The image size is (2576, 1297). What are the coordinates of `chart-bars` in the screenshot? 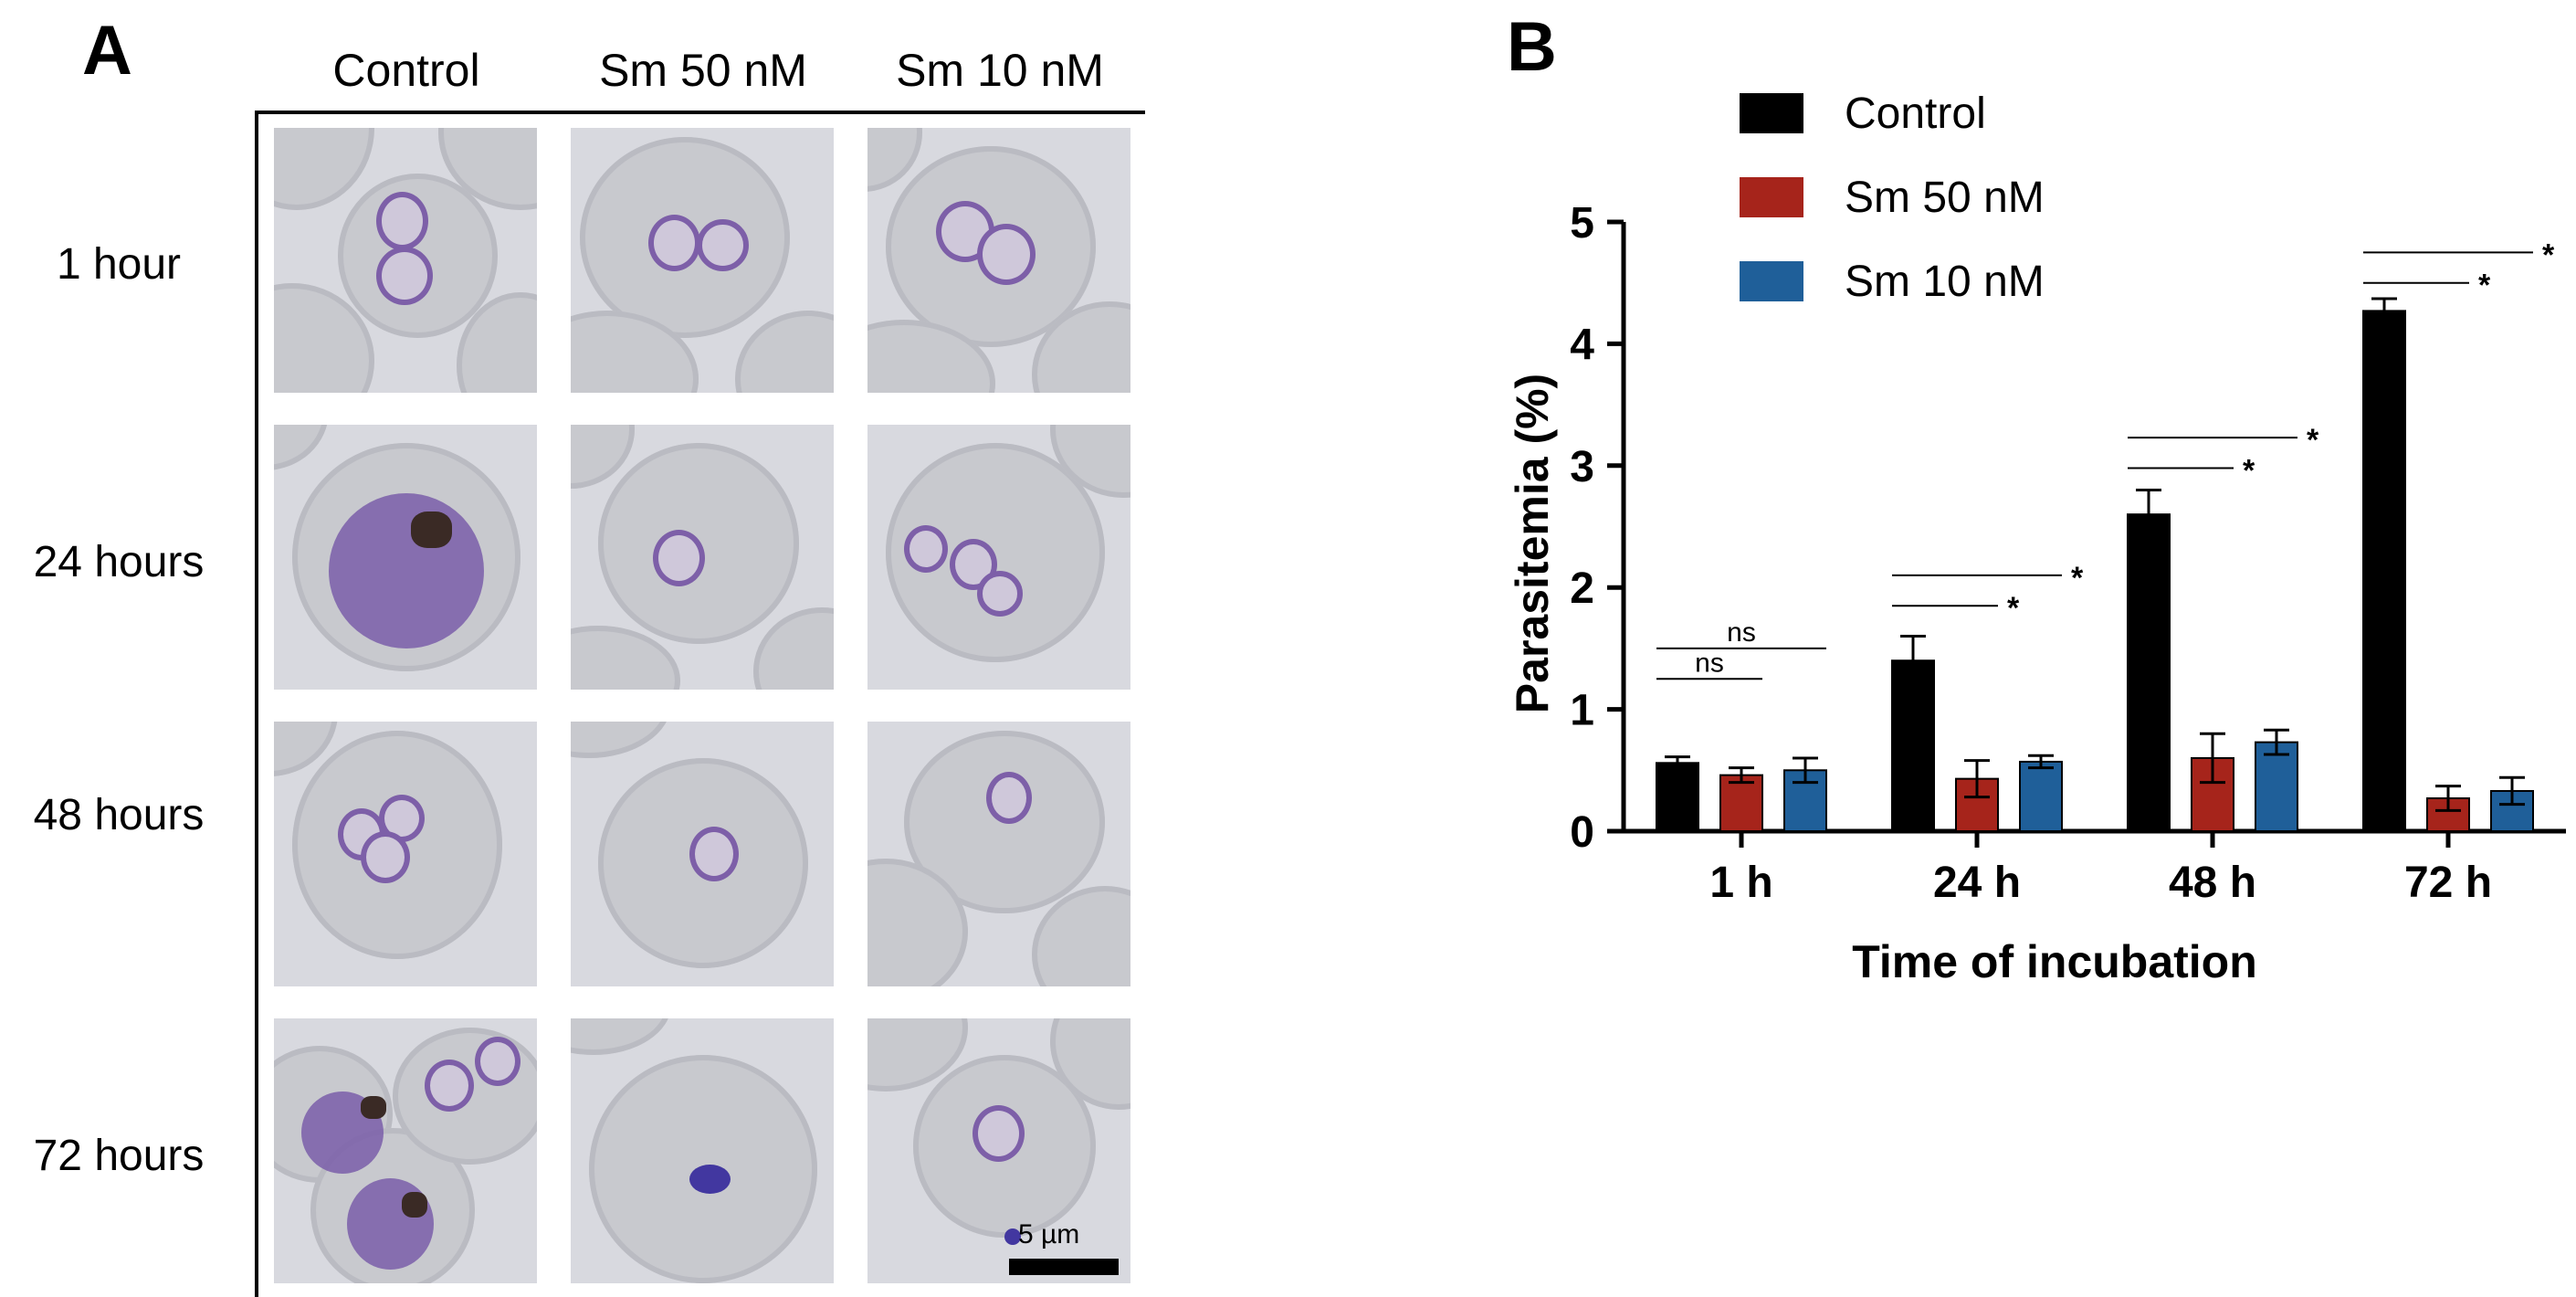 It's located at (2095, 565).